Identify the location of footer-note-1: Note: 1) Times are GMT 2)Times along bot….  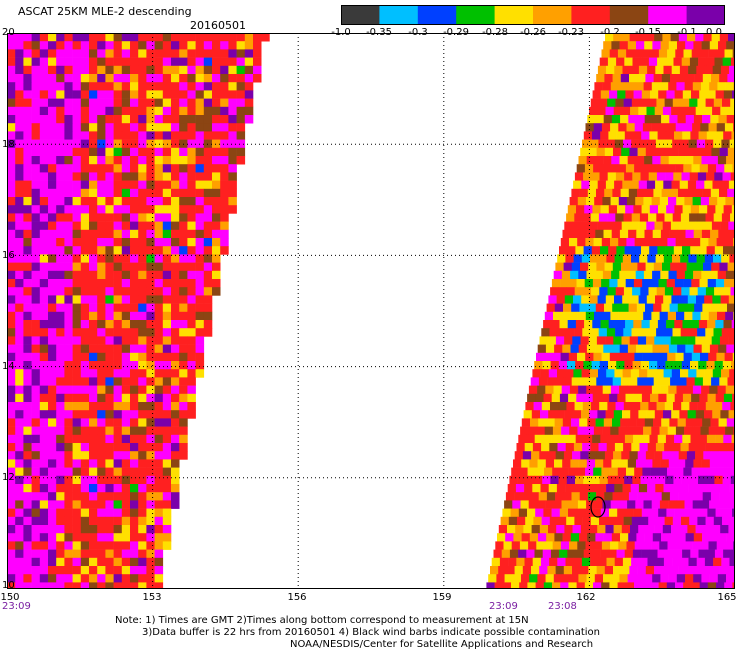
(322, 620).